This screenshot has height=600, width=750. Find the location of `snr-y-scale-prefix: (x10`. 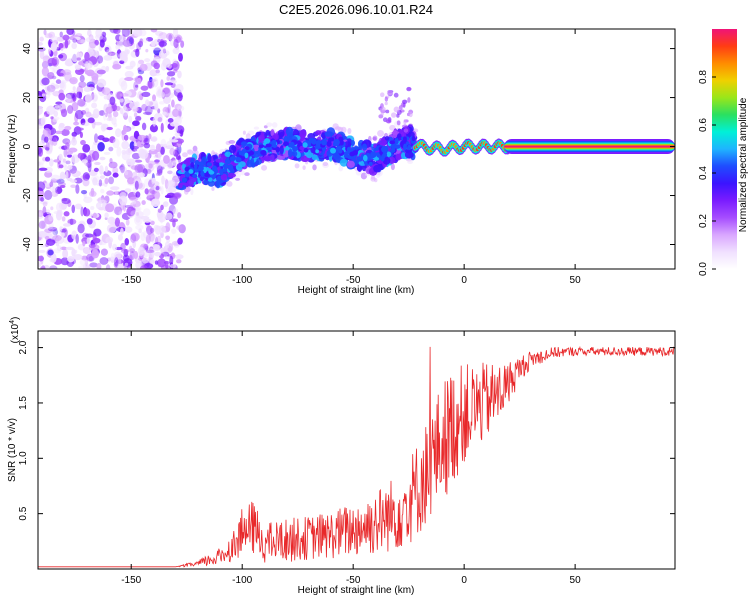

snr-y-scale-prefix: (x10 is located at coordinates (15, 333).